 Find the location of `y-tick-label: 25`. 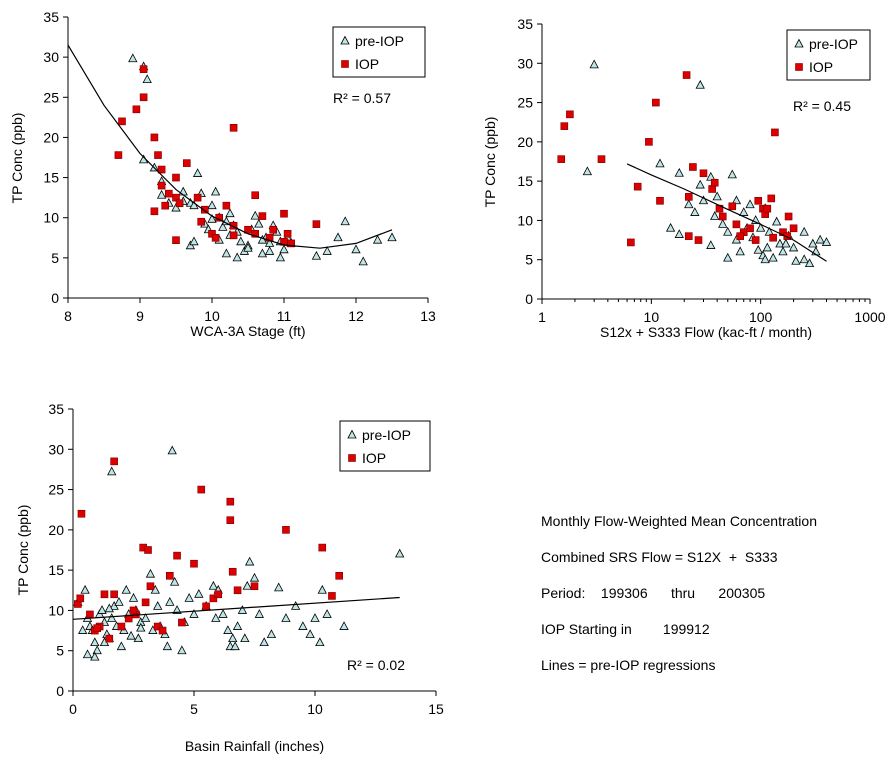

y-tick-label: 25 is located at coordinates (51, 97).